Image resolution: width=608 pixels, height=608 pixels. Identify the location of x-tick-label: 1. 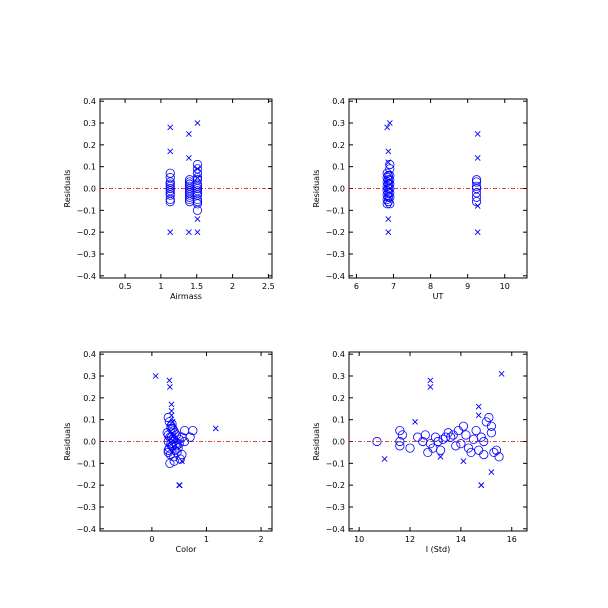
(160, 286).